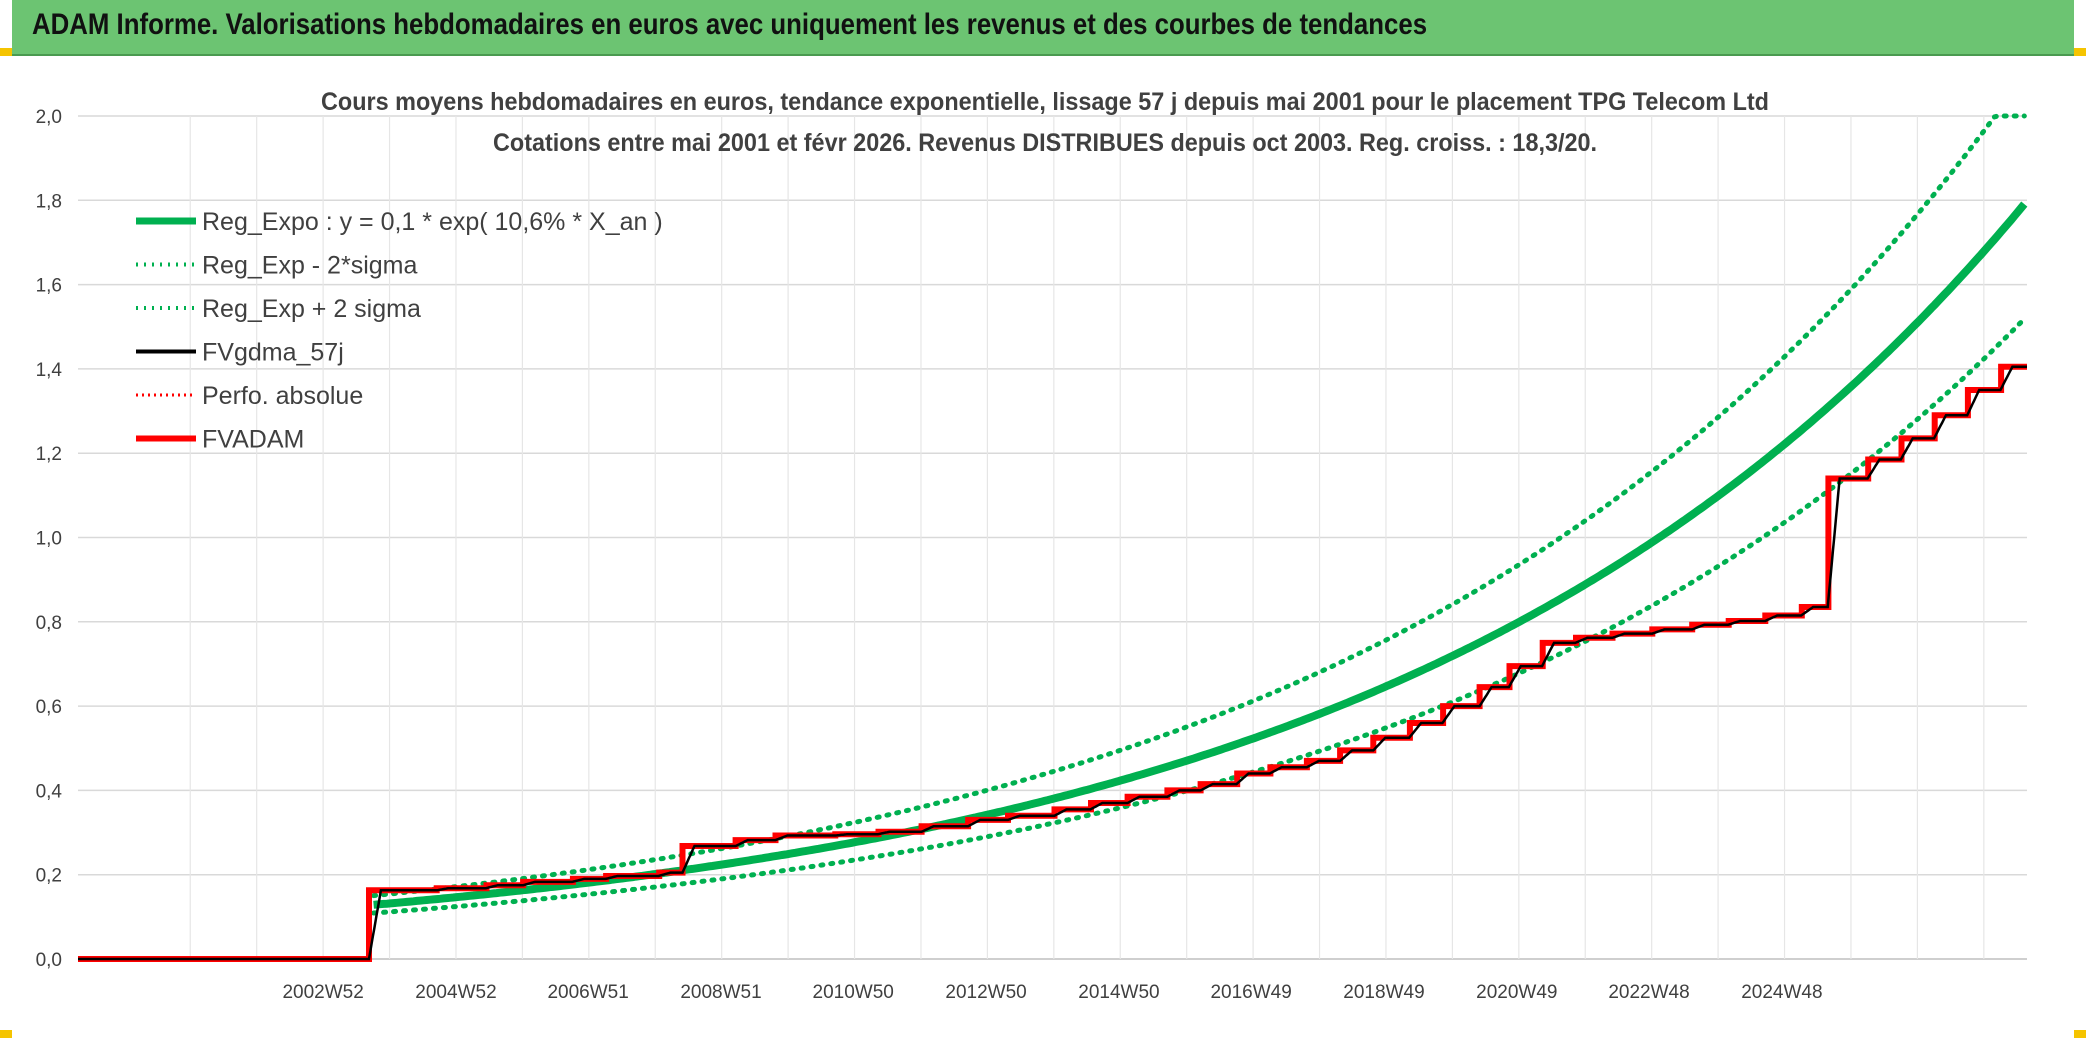  What do you see at coordinates (49, 539) in the screenshot?
I see `y-tick-label: 1,0` at bounding box center [49, 539].